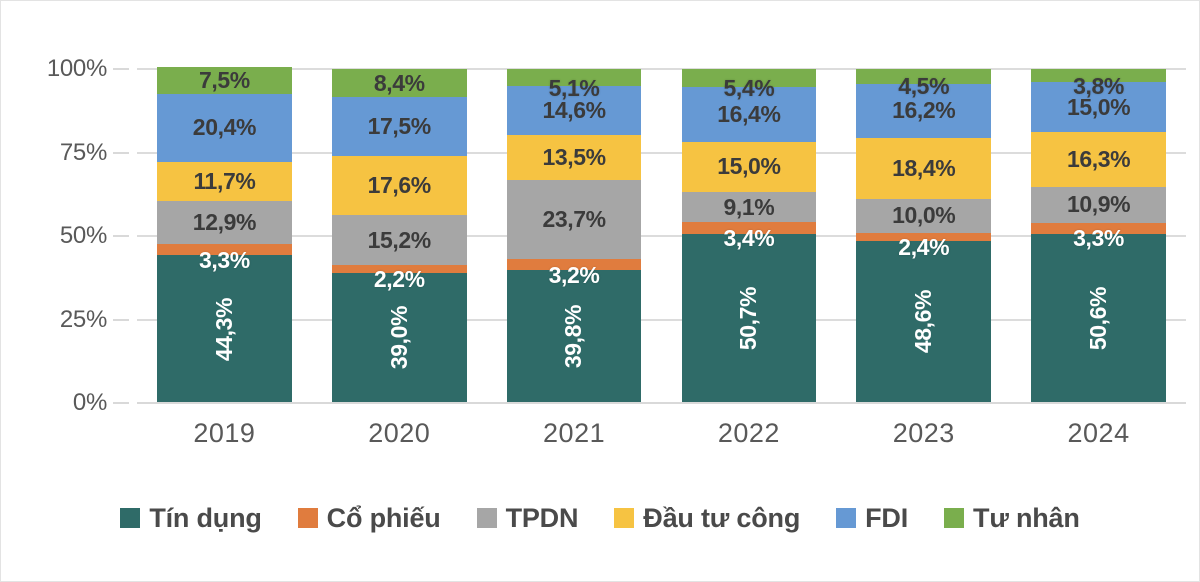 The image size is (1200, 582). What do you see at coordinates (574, 433) in the screenshot?
I see `x-axis-slot: 2021` at bounding box center [574, 433].